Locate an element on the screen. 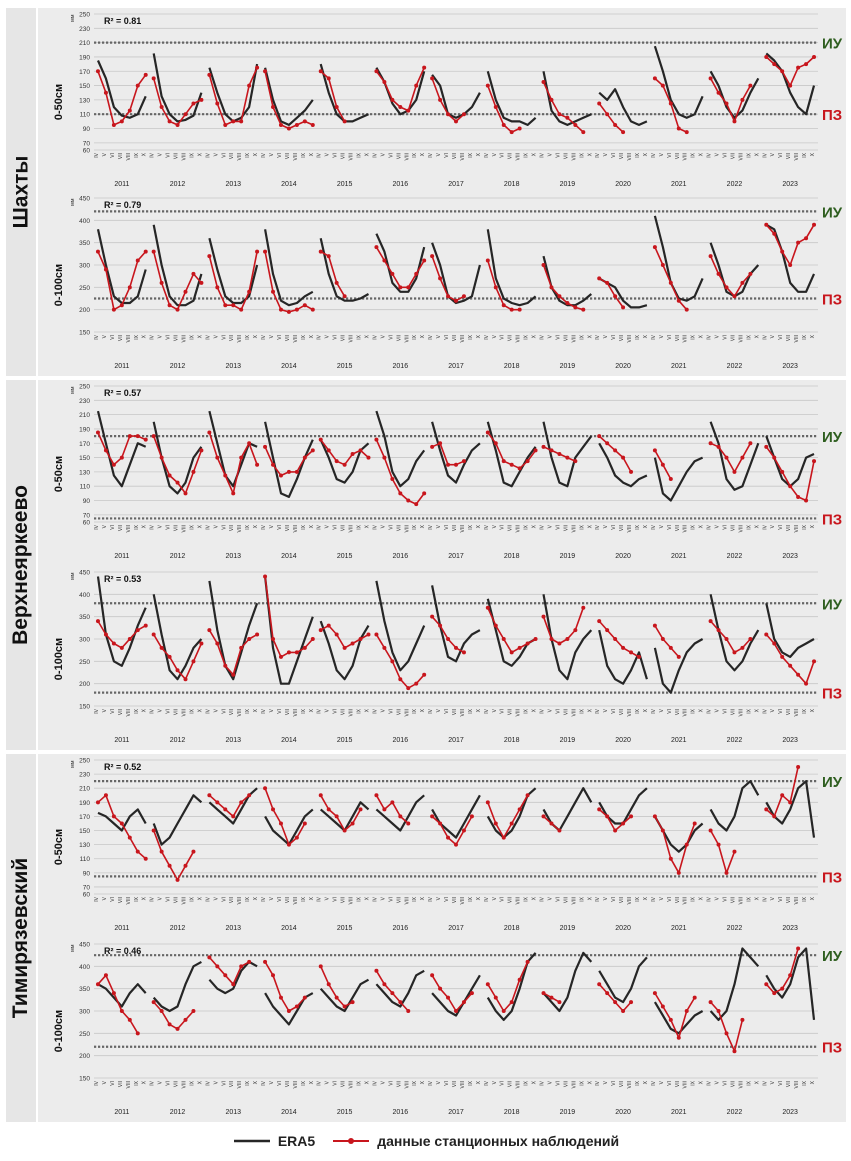 The height and width of the screenshot is (1161, 851). y-tick-label: 60 is located at coordinates (87, 151).